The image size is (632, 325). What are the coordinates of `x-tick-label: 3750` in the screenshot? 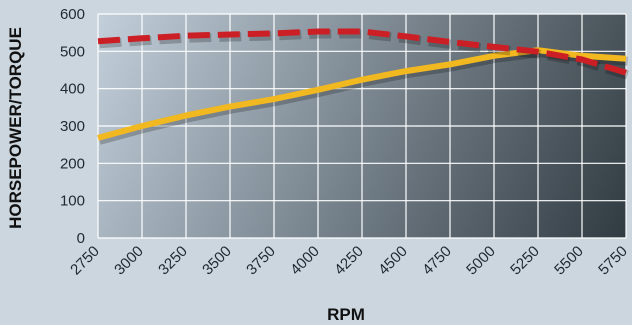 It's located at (261, 261).